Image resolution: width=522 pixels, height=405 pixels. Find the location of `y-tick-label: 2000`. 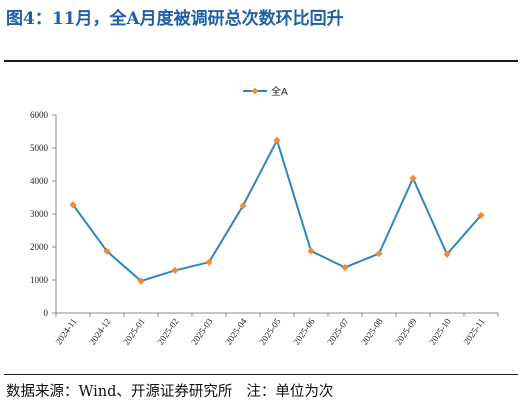

y-tick-label: 2000 is located at coordinates (39, 247).